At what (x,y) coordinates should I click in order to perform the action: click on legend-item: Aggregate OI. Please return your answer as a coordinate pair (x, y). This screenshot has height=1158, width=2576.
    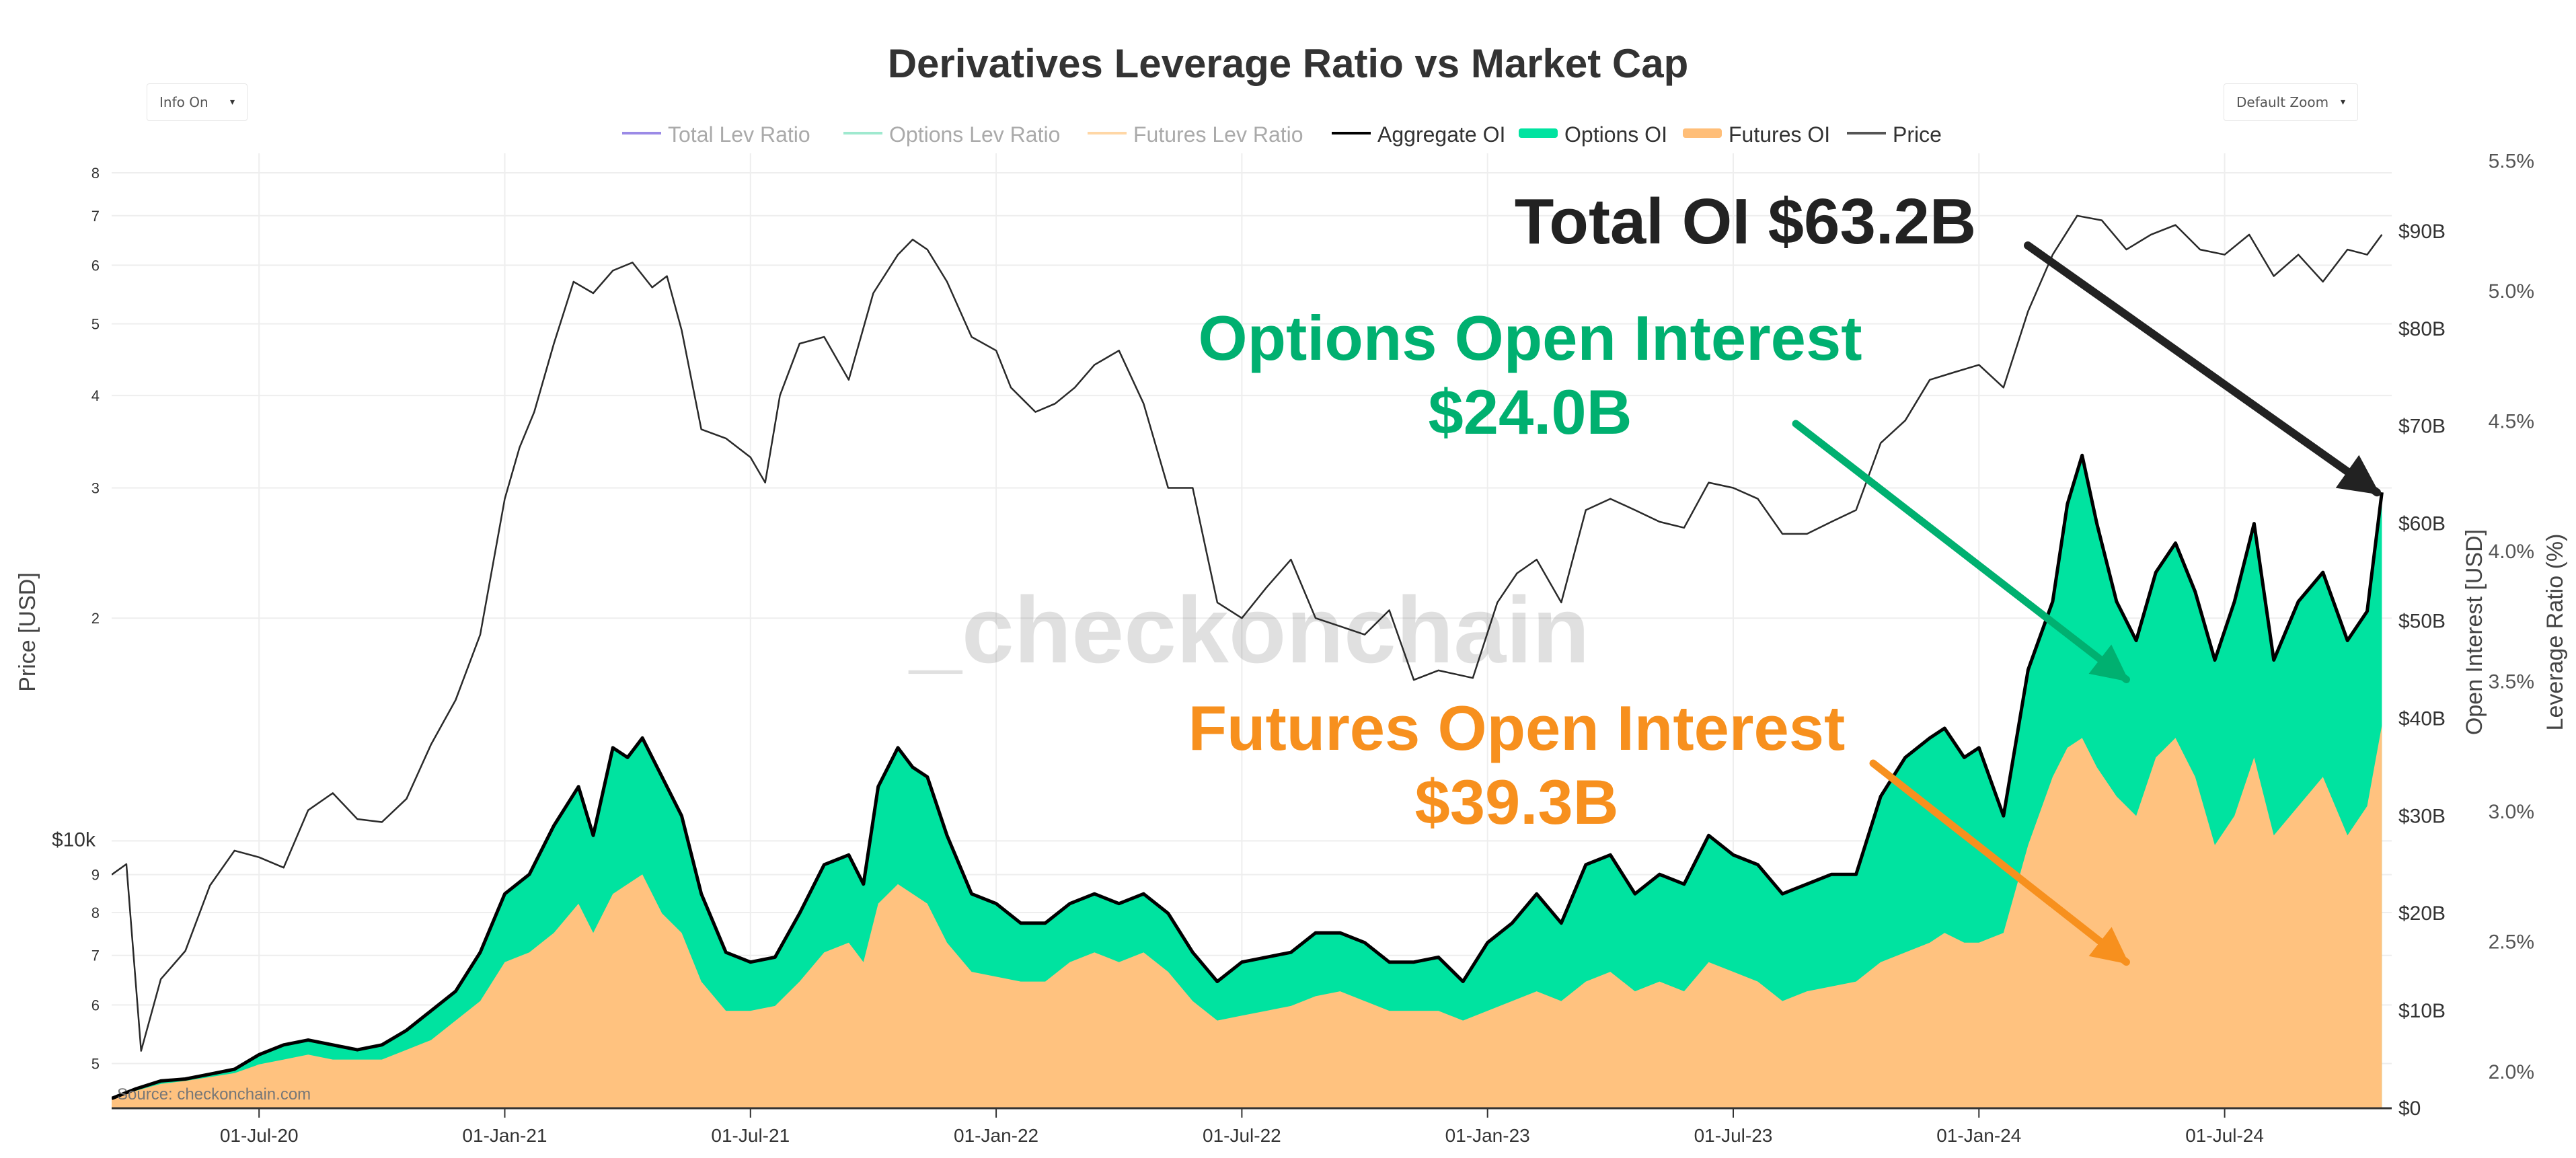
    Looking at the image, I should click on (1418, 134).